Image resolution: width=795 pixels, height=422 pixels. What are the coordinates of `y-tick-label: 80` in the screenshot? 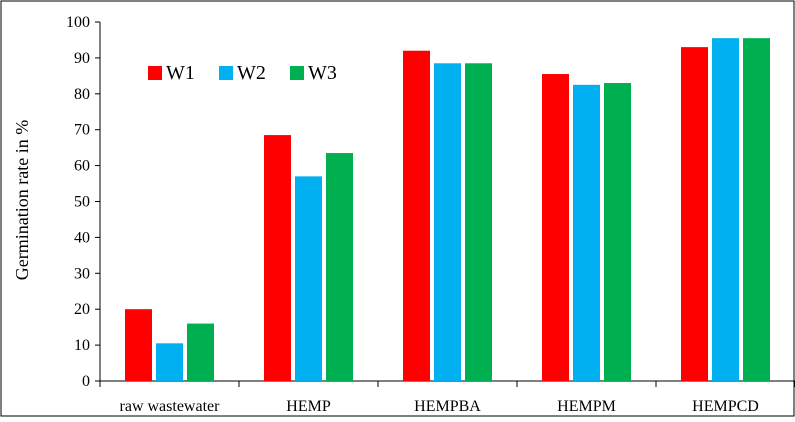 It's located at (82, 94).